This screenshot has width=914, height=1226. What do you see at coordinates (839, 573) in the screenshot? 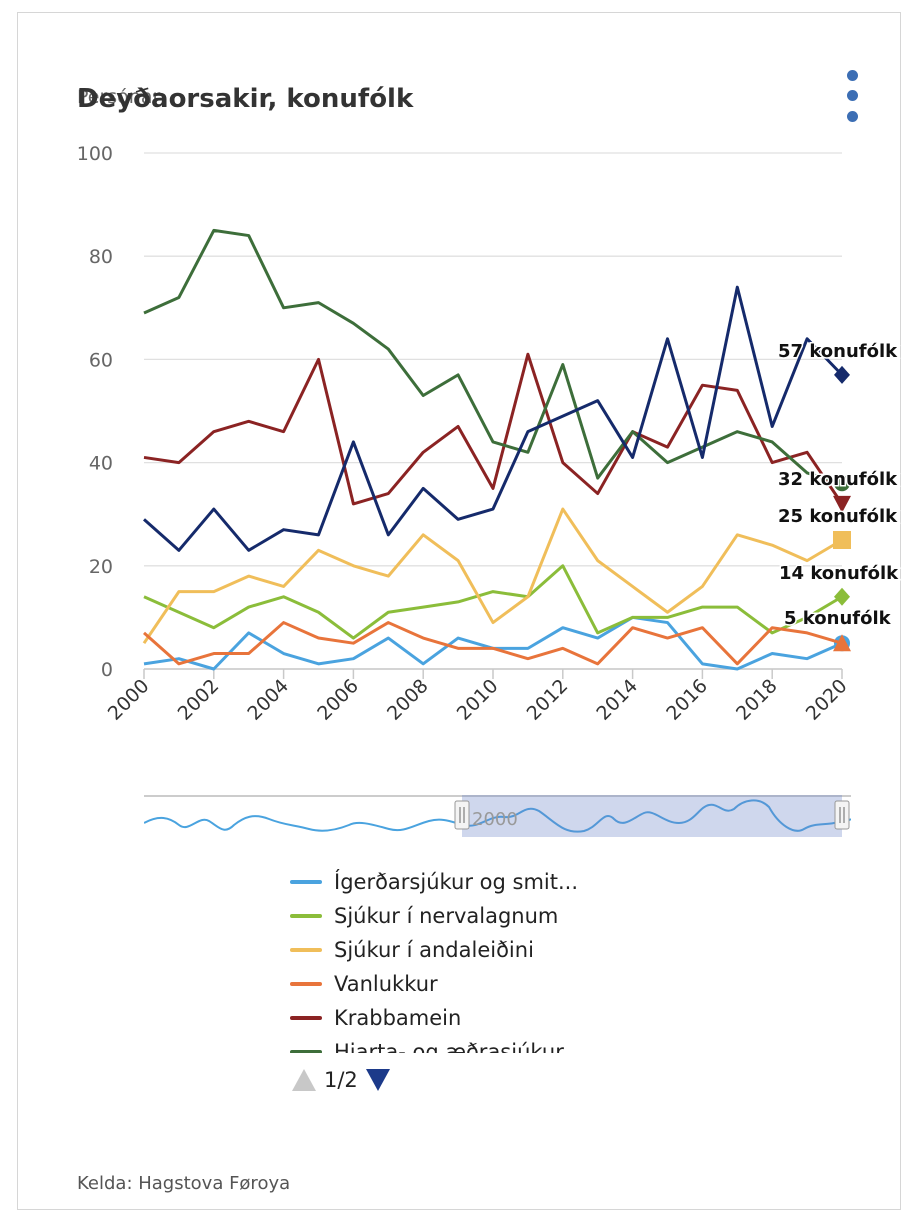
I see `data-label: 14 konufólk` at bounding box center [839, 573].